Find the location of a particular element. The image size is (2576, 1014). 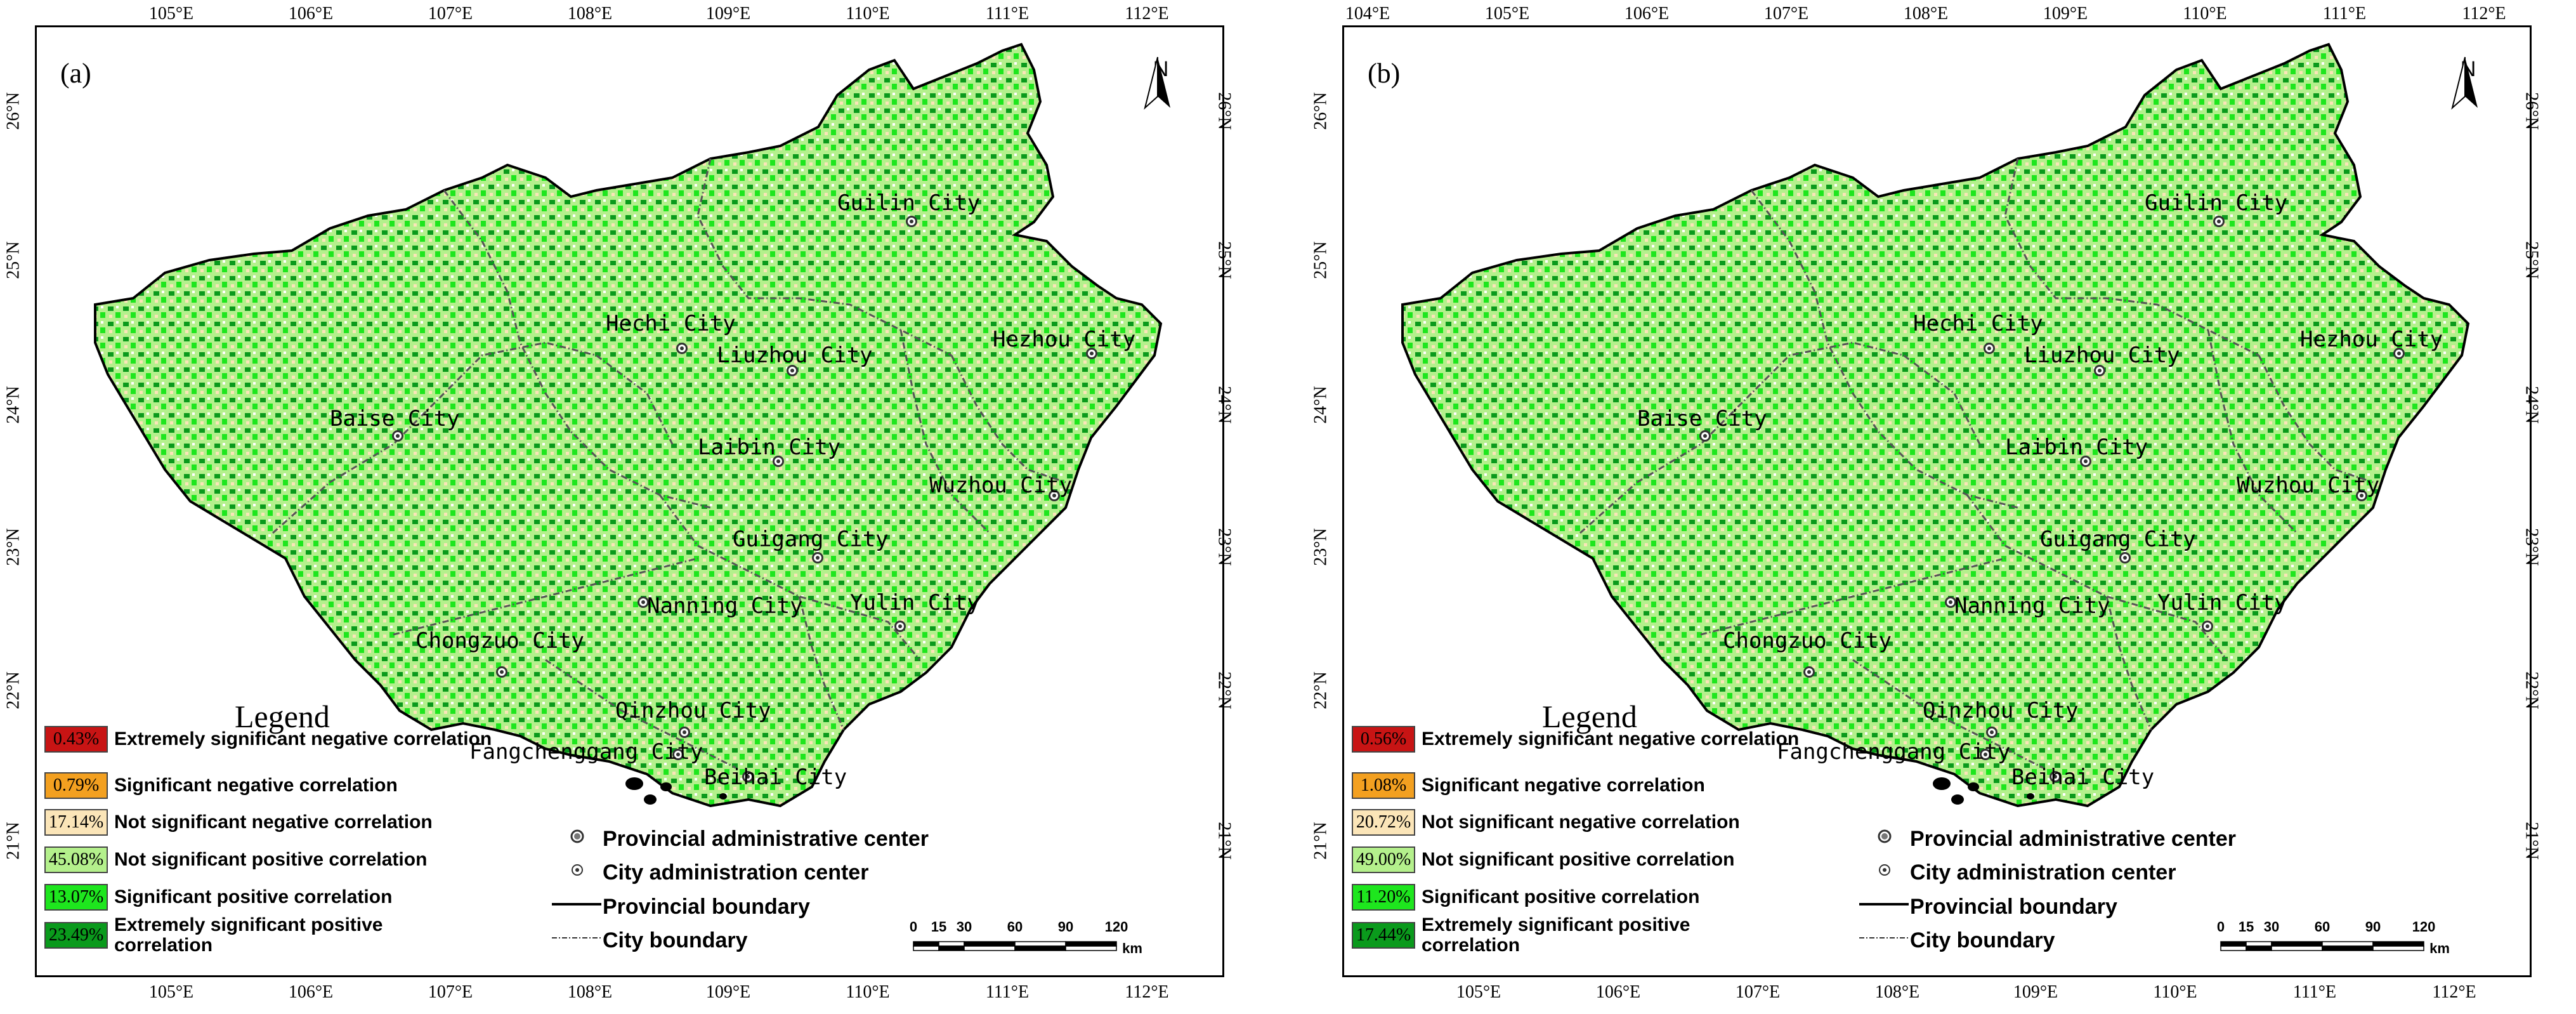

city-label: Hechi City is located at coordinates (671, 323).